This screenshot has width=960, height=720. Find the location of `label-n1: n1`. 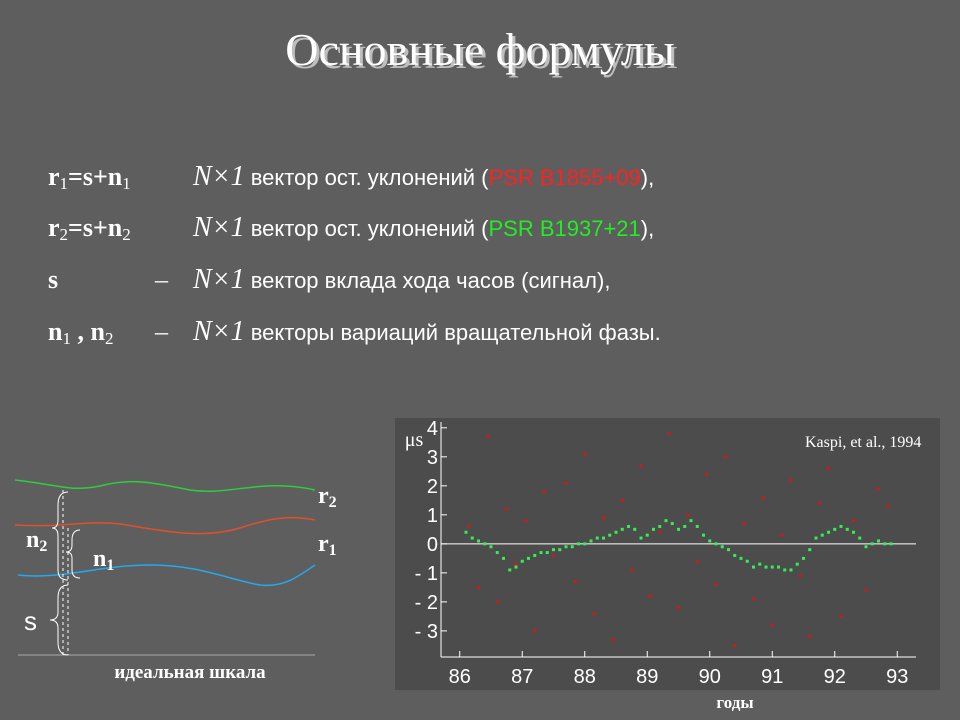

label-n1: n1 is located at coordinates (103, 560).